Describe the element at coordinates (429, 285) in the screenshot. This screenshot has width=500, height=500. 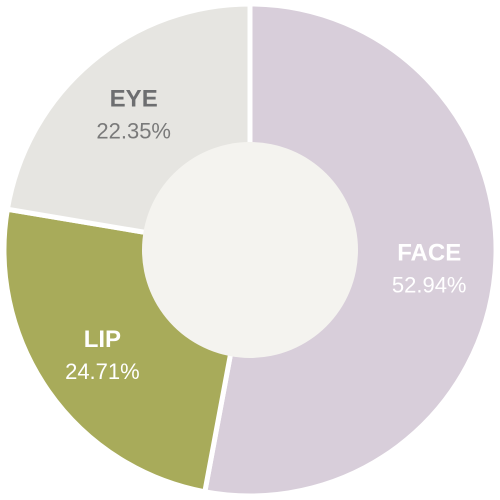
I see `slice-value-face: 52.94%` at that location.